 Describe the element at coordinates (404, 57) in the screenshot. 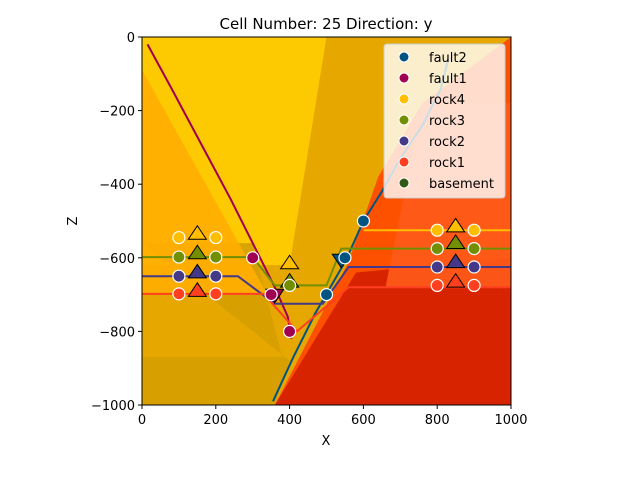

I see `legend-marker-fault2` at that location.